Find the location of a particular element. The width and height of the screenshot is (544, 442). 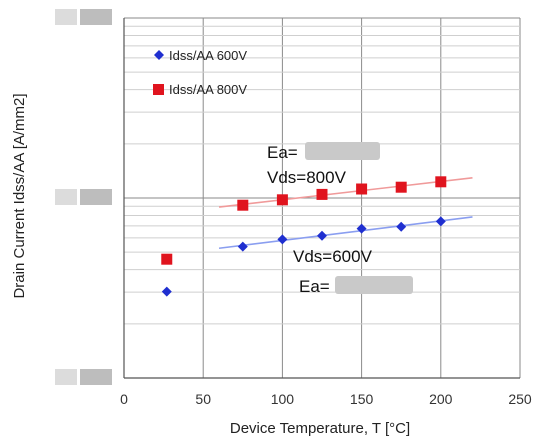

ea-label-600v: Ea= is located at coordinates (314, 286).